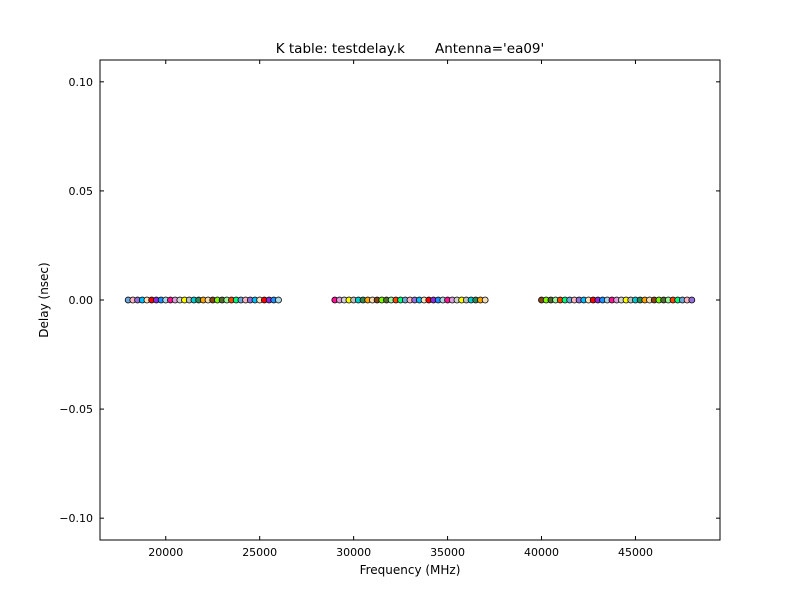 The image size is (800, 604). Describe the element at coordinates (81, 82) in the screenshot. I see `y-tick-label: 0.10` at that location.